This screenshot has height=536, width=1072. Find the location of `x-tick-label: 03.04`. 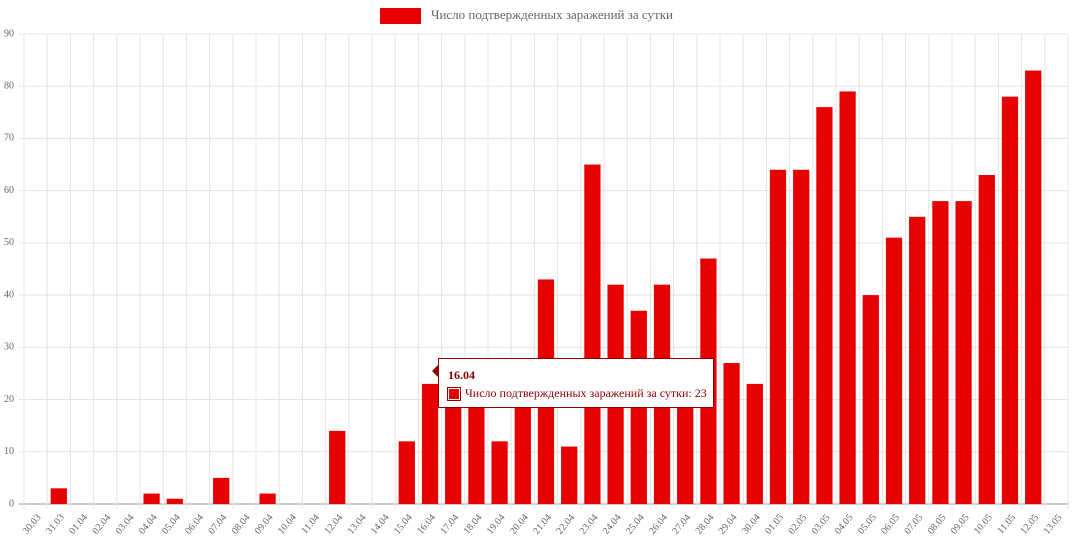

x-tick-label: 03.04 is located at coordinates (125, 524).